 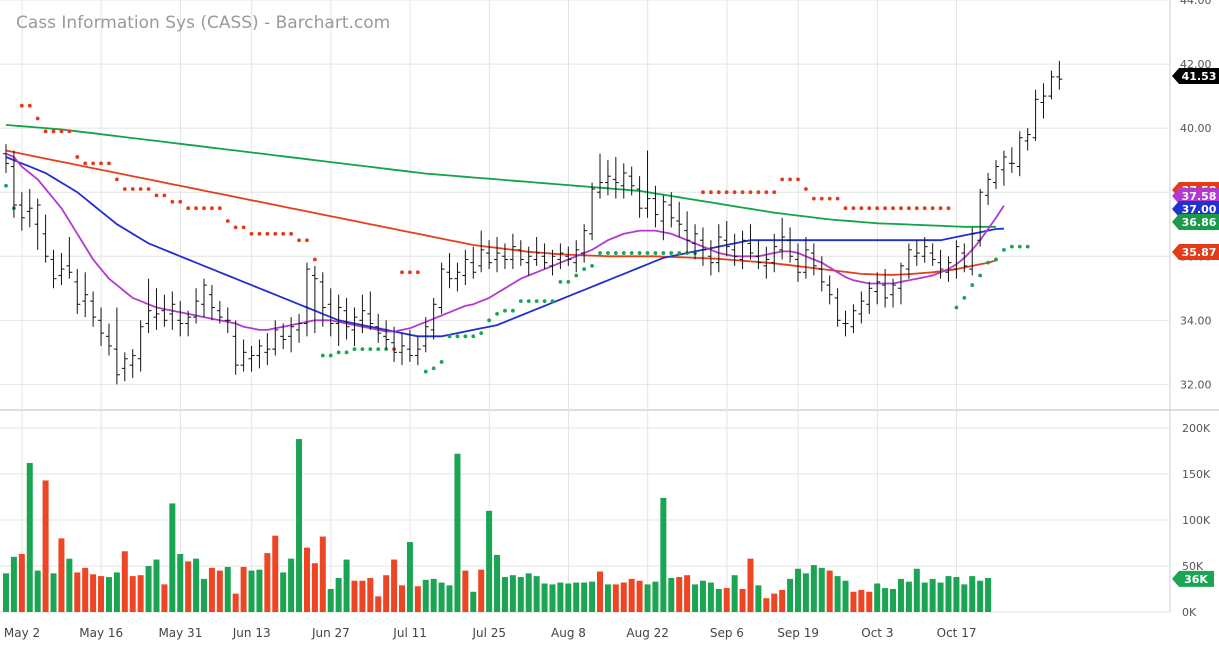 What do you see at coordinates (1196, 320) in the screenshot?
I see `price-tick-label: 34.00` at bounding box center [1196, 320].